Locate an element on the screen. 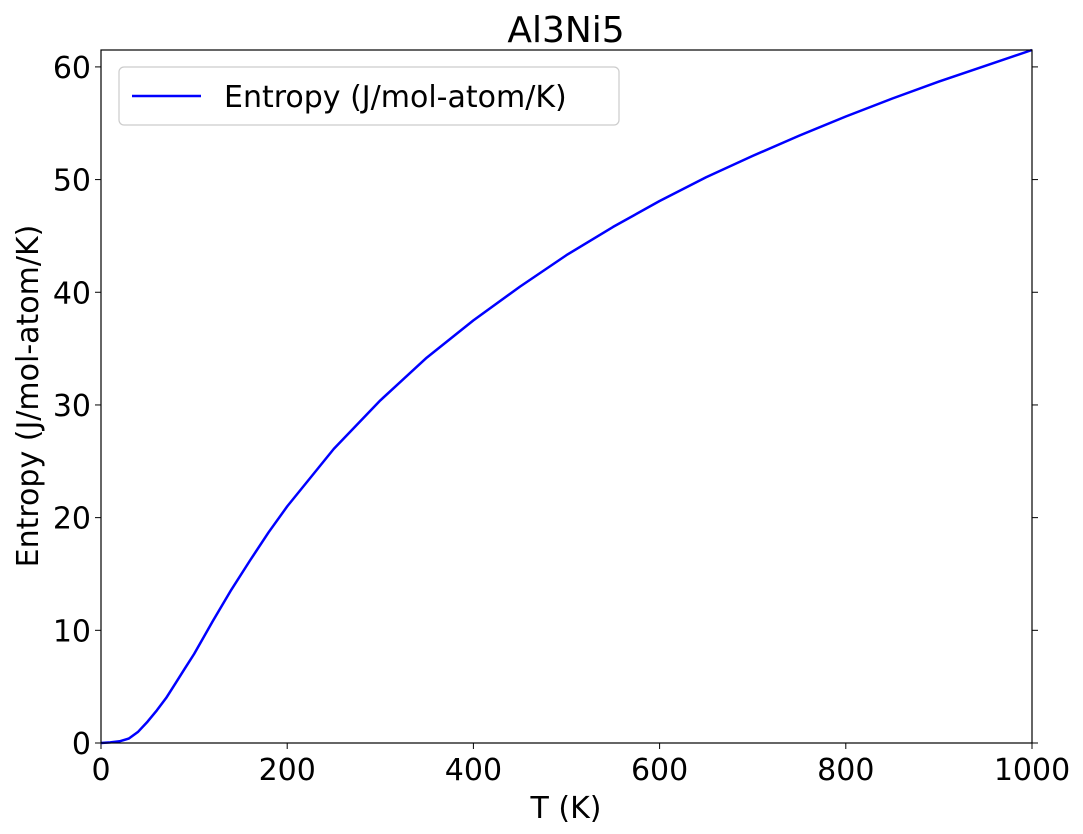  y-tick-label: 30 is located at coordinates (72, 406).